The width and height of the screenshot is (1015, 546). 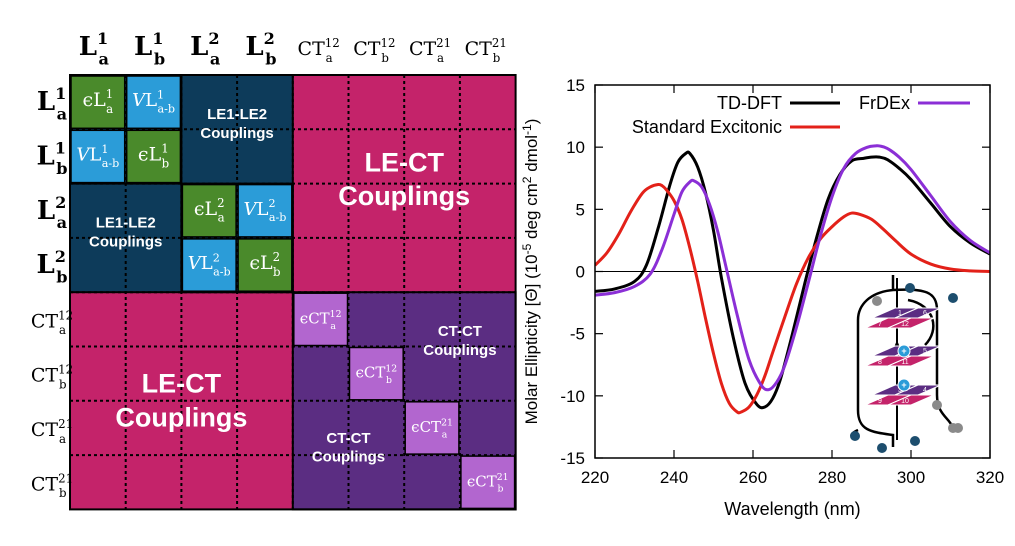 What do you see at coordinates (52, 377) in the screenshot?
I see `row-header: CT12 b` at bounding box center [52, 377].